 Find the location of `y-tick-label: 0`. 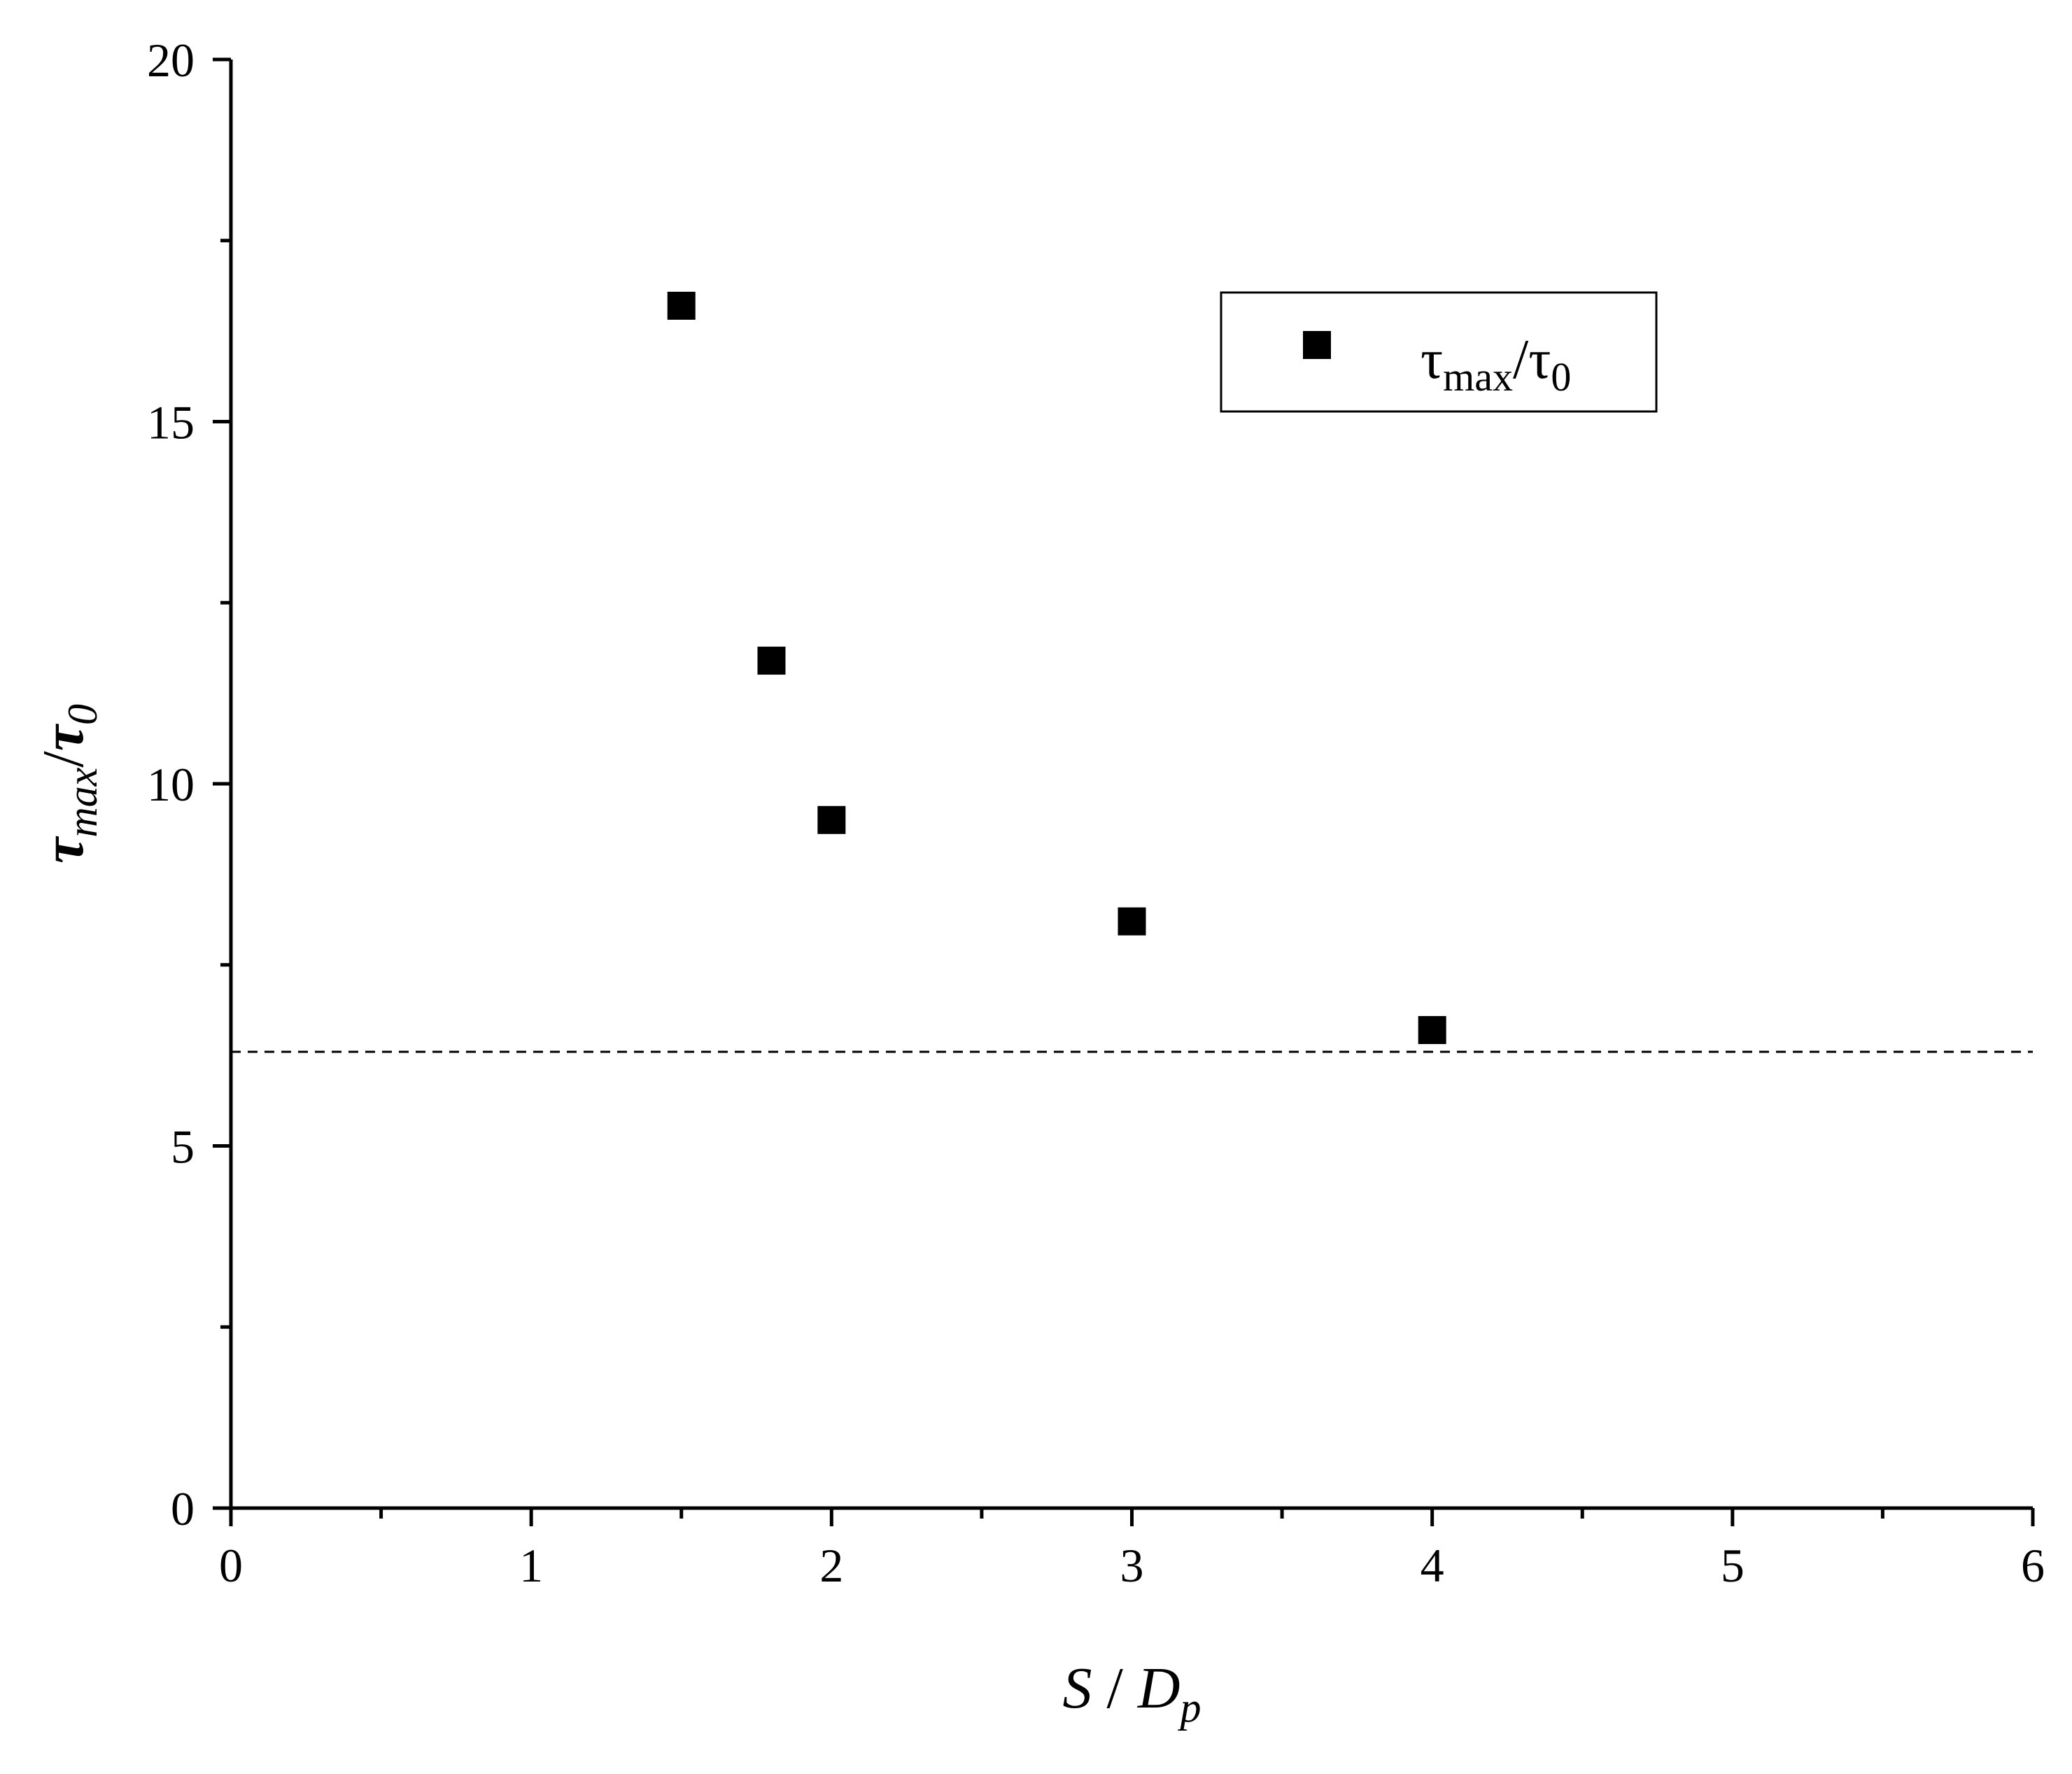

y-tick-label: 0 is located at coordinates (183, 1509).